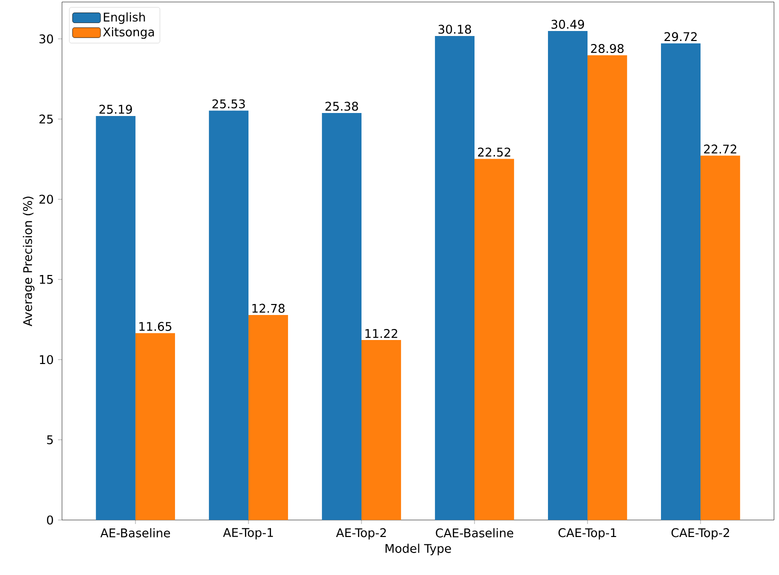 This screenshot has width=779, height=575. What do you see at coordinates (381, 333) in the screenshot?
I see `data-label: 11.22` at bounding box center [381, 333].